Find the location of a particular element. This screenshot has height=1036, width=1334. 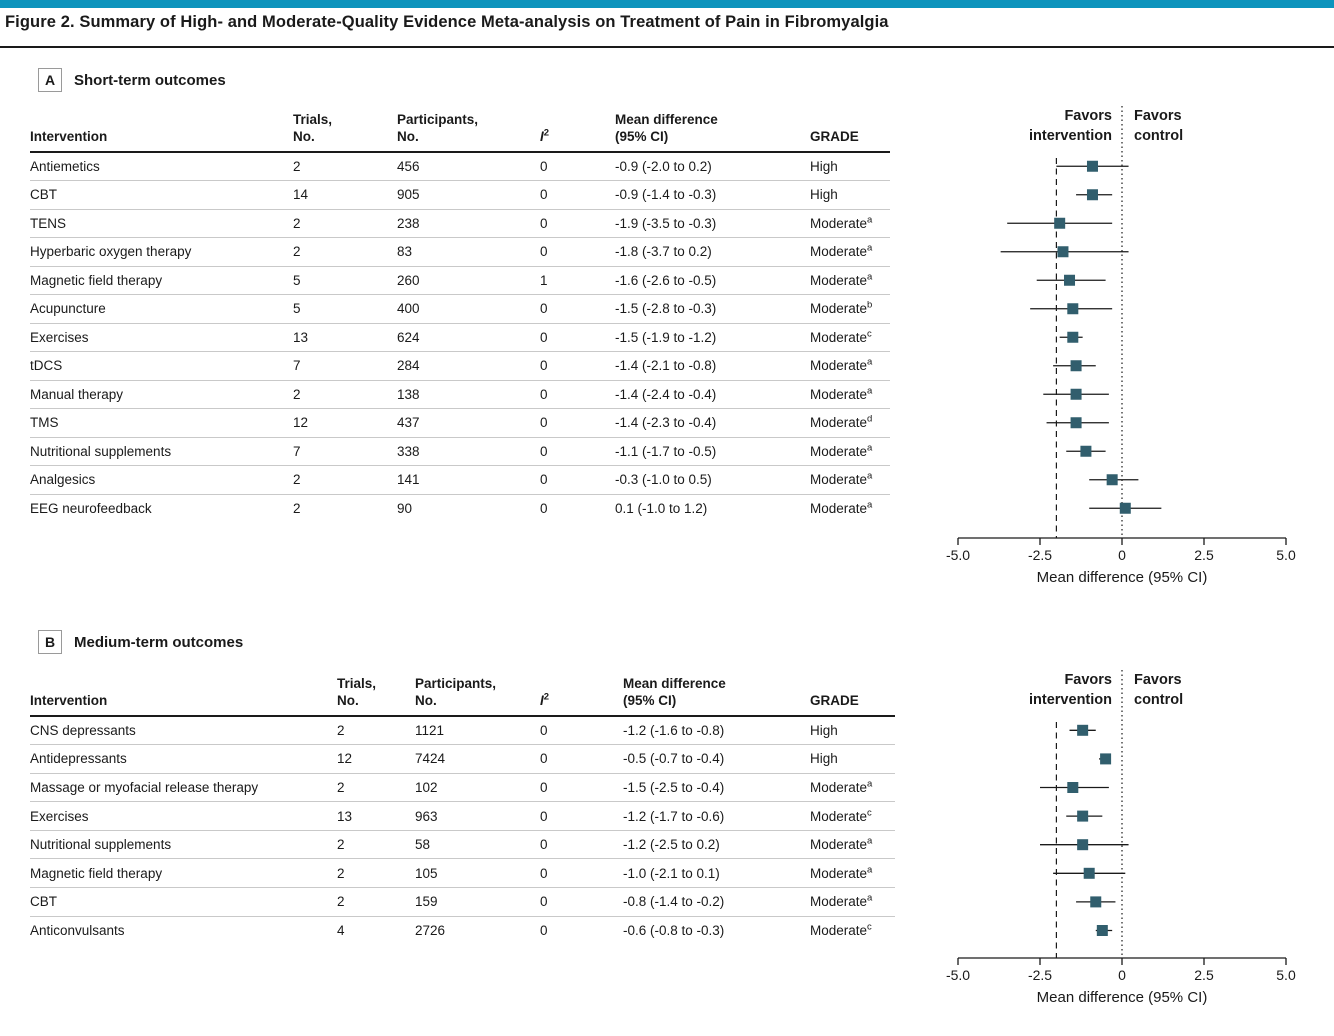

cell-participants: 905 is located at coordinates (468, 195).